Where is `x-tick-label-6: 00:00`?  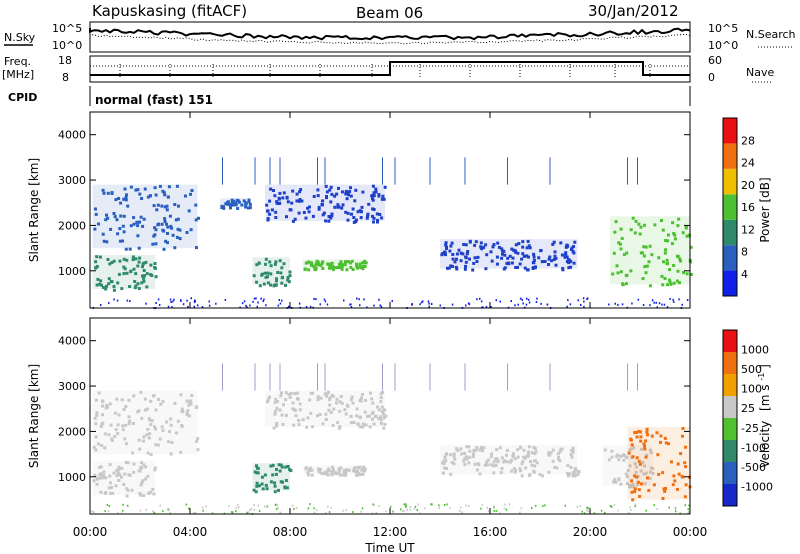
x-tick-label-6: 00:00 is located at coordinates (690, 532).